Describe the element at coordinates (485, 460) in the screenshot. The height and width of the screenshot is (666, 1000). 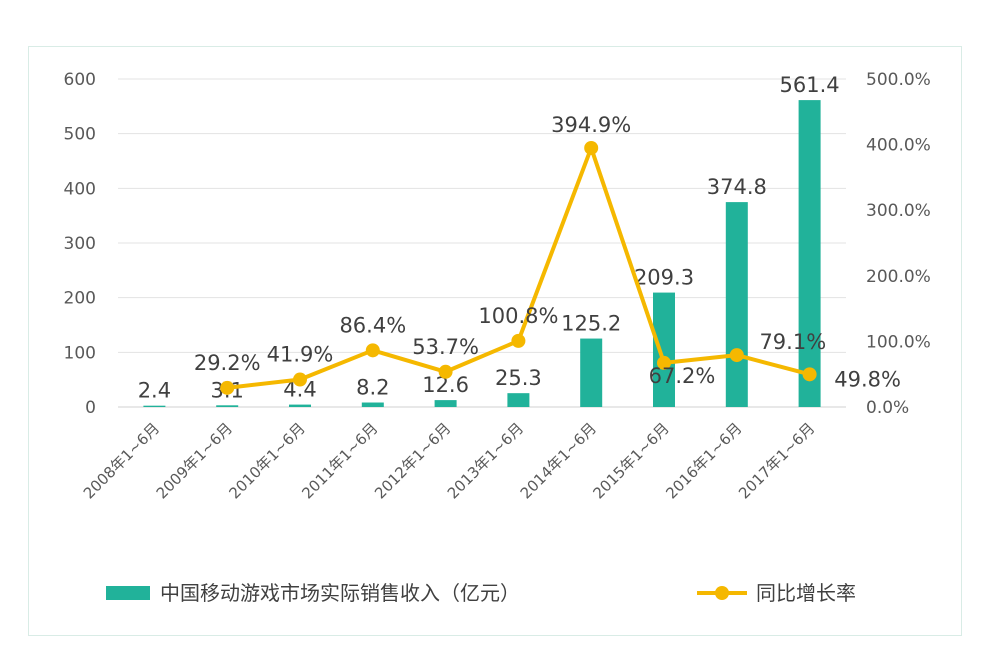
I see `category-label: 2013年1~6月` at that location.